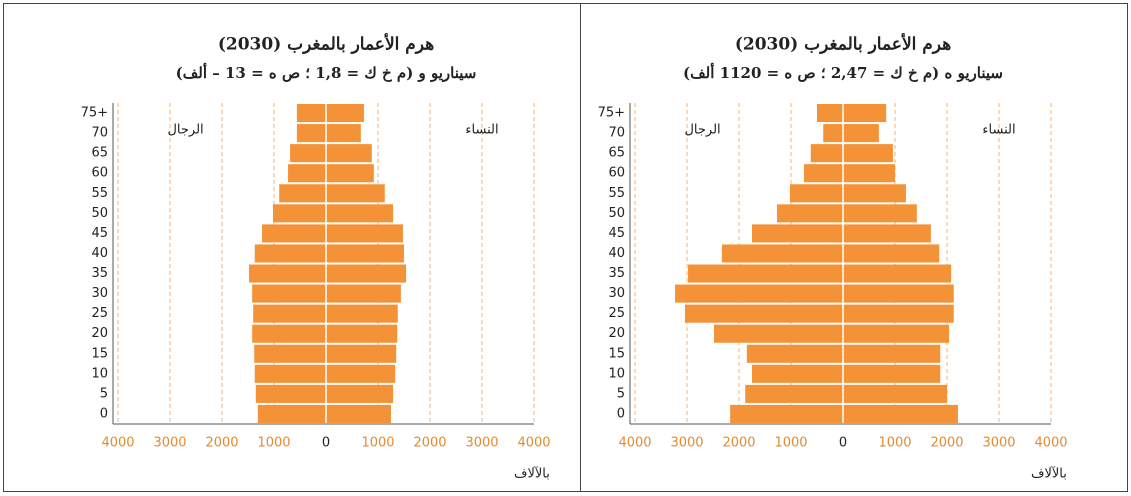  What do you see at coordinates (621, 393) in the screenshot?
I see `y-tick-label: 5` at bounding box center [621, 393].